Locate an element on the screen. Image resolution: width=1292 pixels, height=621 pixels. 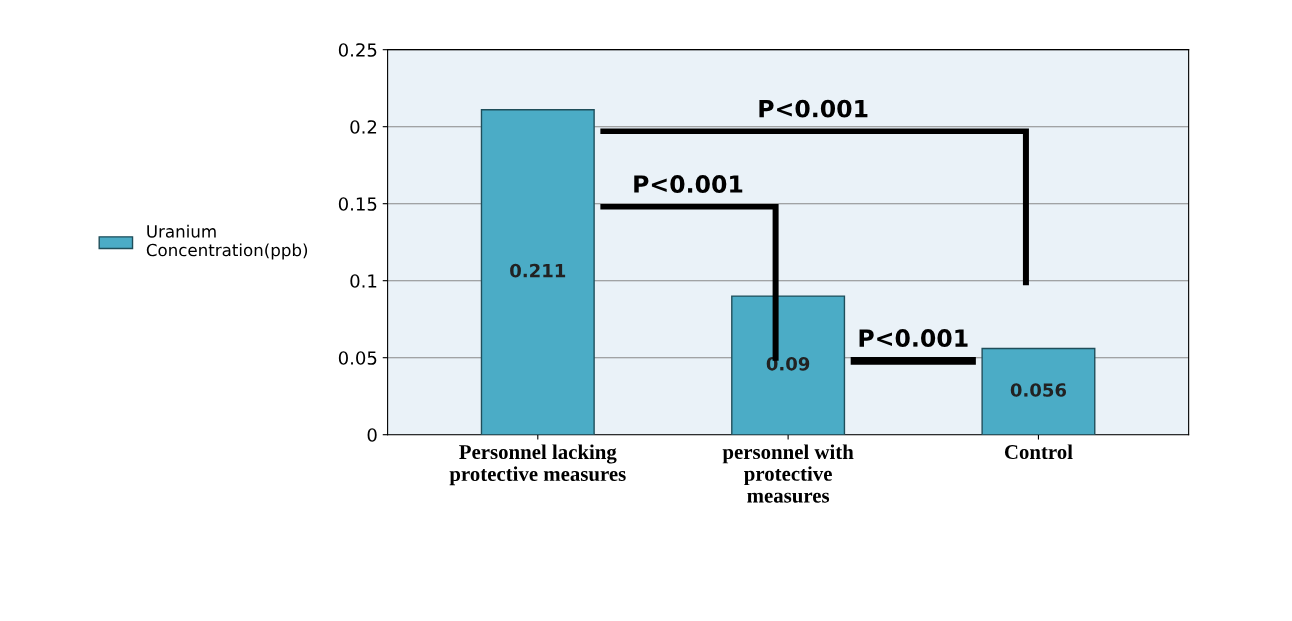
y-tick-label: 0.1 is located at coordinates (363, 281).